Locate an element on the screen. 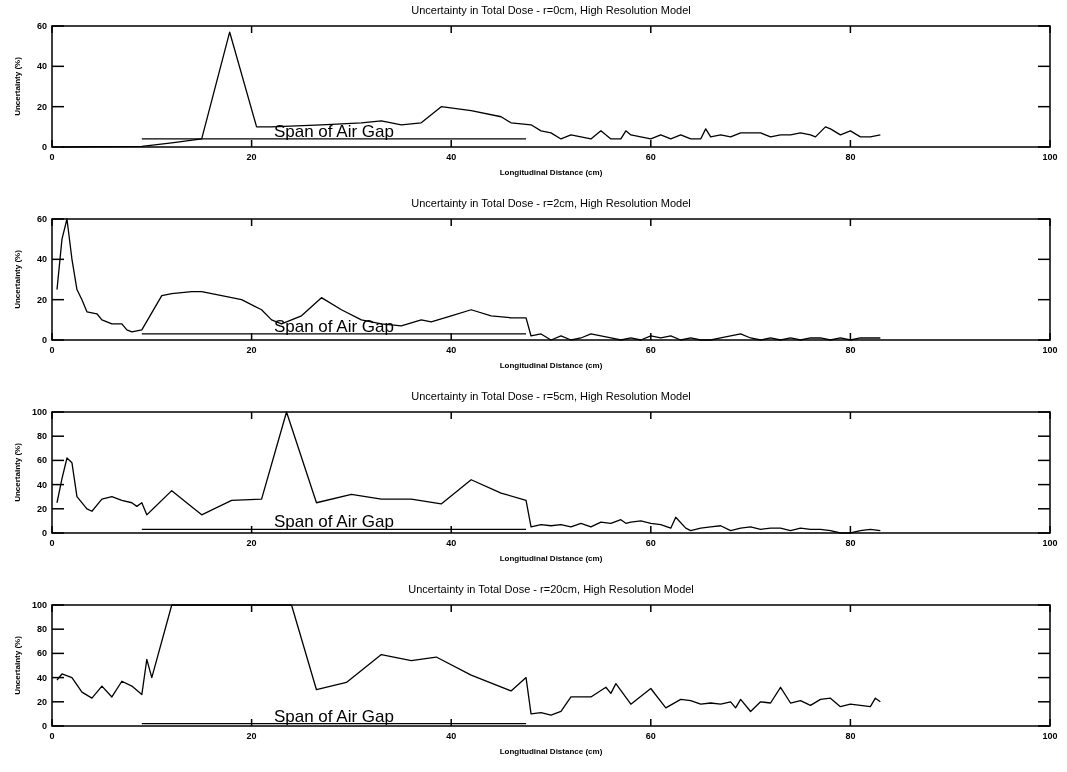  chart-title: Uncertainty in Total Dose - r=5cm, High Resolution Model is located at coordinates (551, 396).